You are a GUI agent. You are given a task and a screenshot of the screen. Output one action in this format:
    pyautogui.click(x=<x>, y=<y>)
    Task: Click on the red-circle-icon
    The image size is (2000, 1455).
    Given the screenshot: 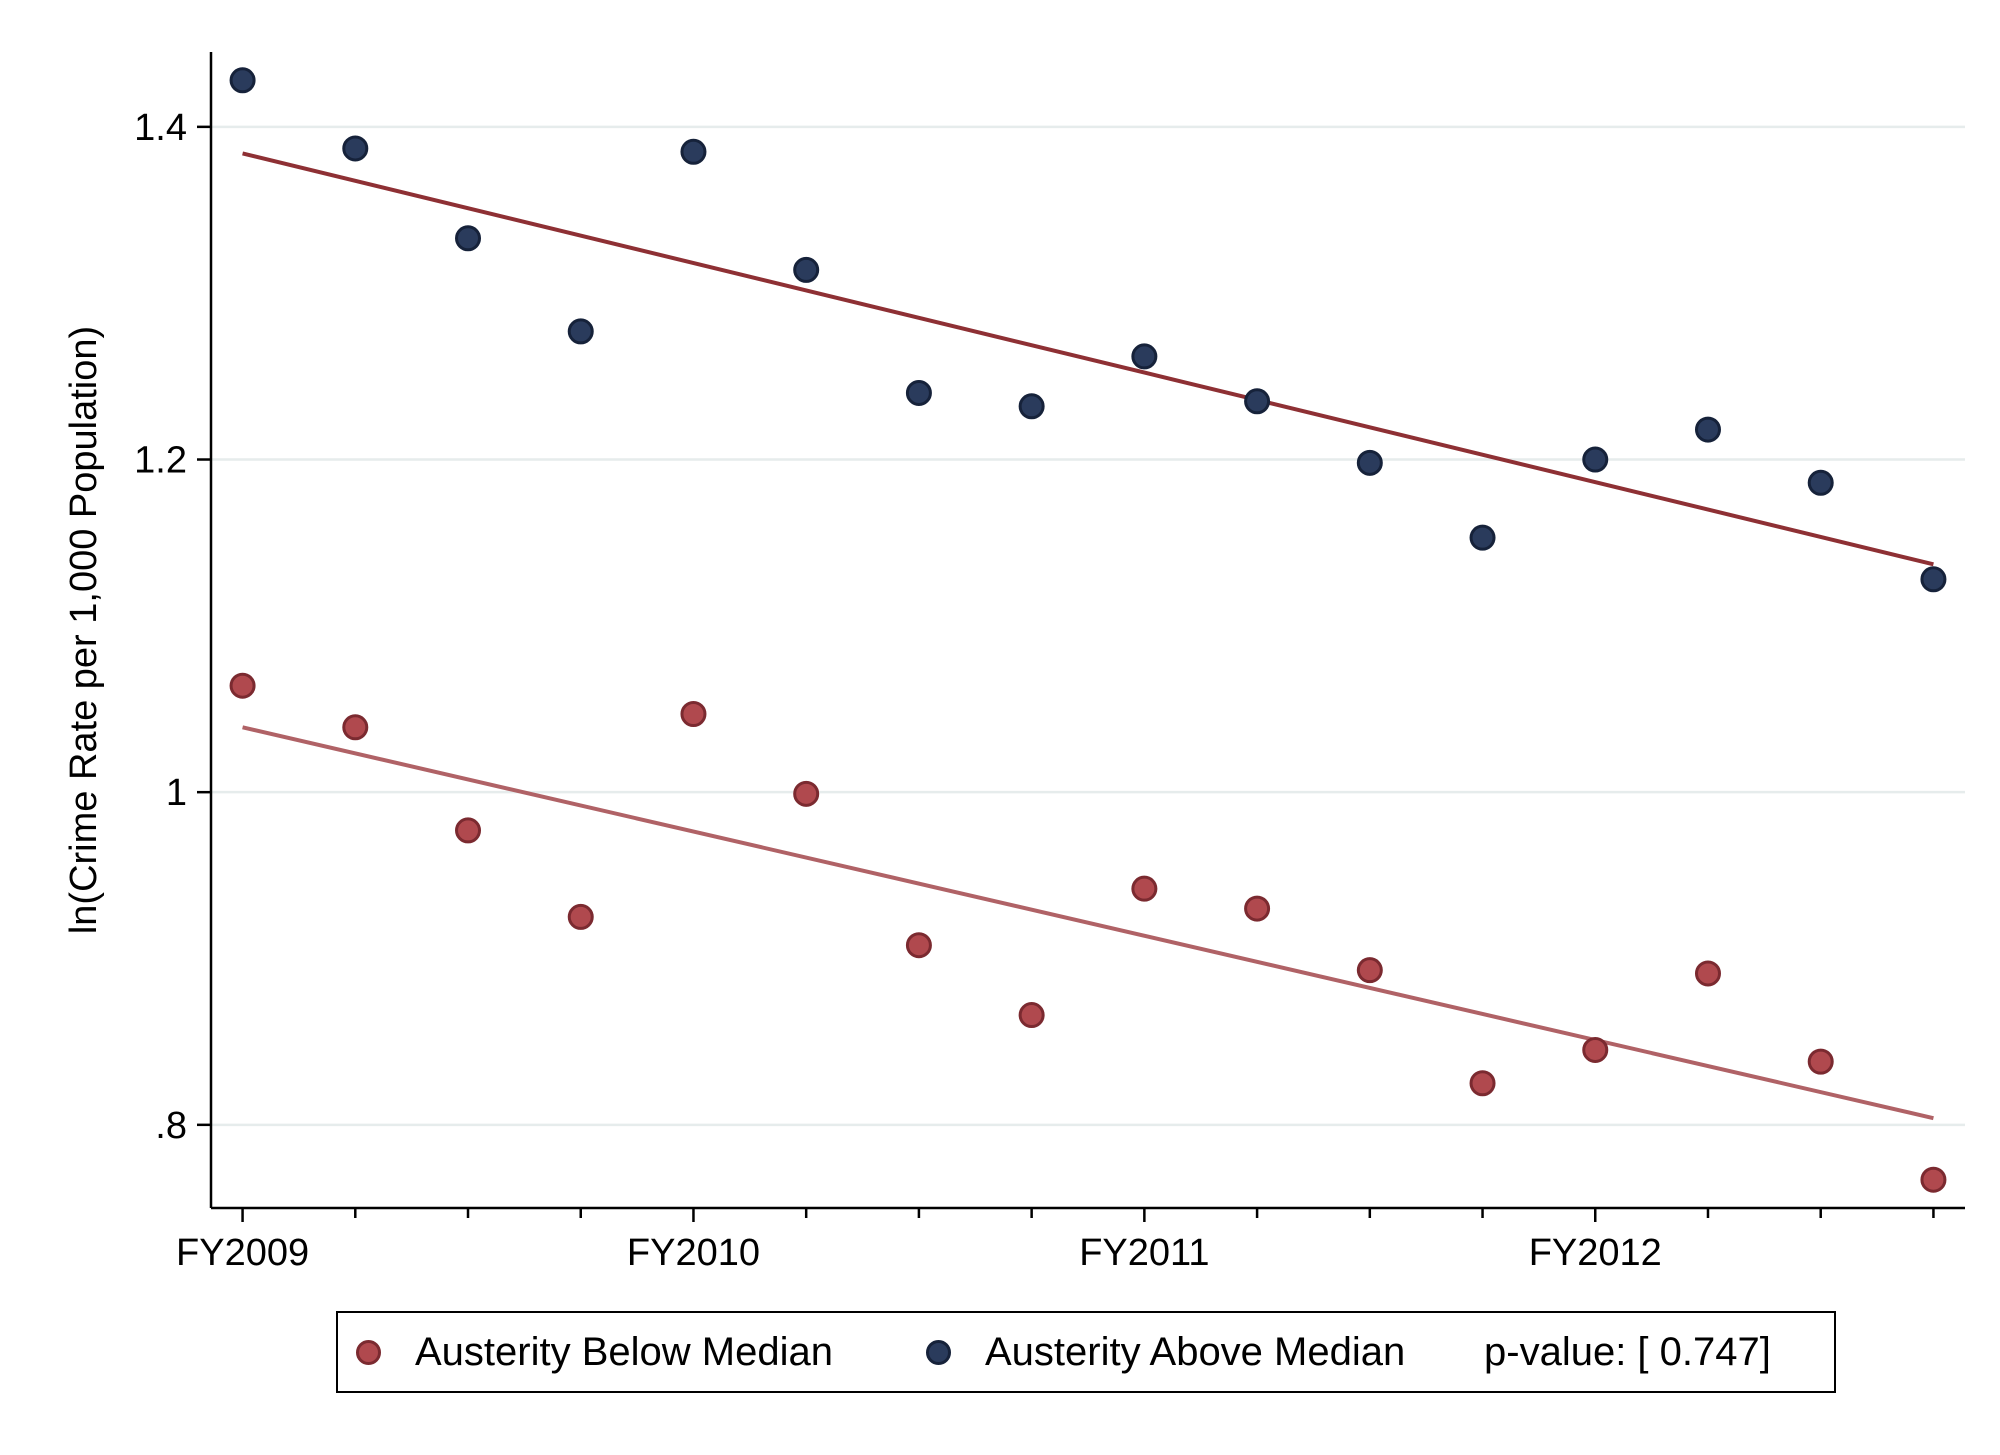 What is the action you would take?
    pyautogui.click(x=368, y=1352)
    